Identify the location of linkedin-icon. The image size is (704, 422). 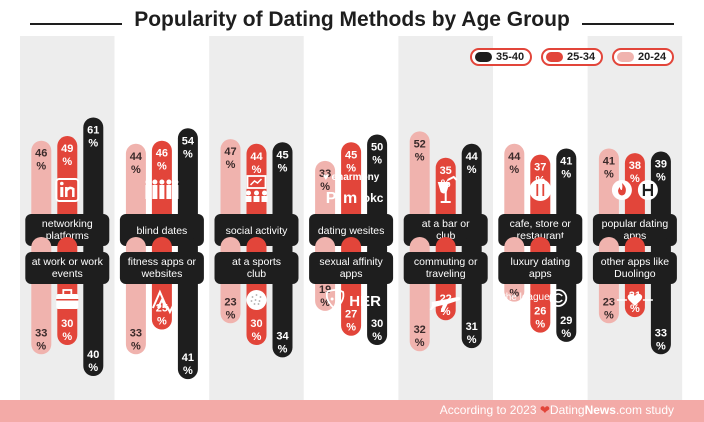
(67, 190).